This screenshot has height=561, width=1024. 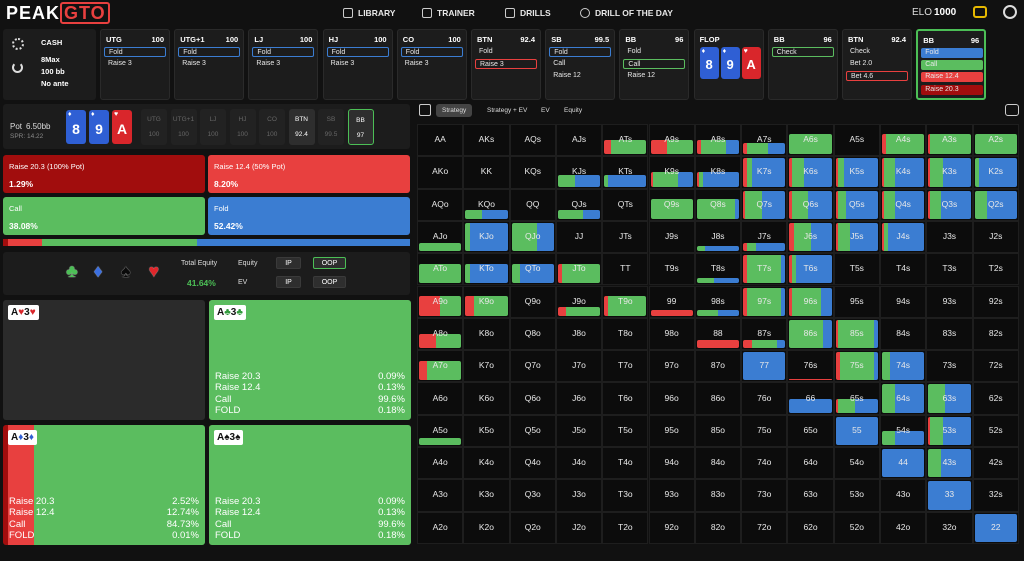 What do you see at coordinates (506, 64) in the screenshot?
I see `action-card: BTN 92.4 Fold Raise 3` at bounding box center [506, 64].